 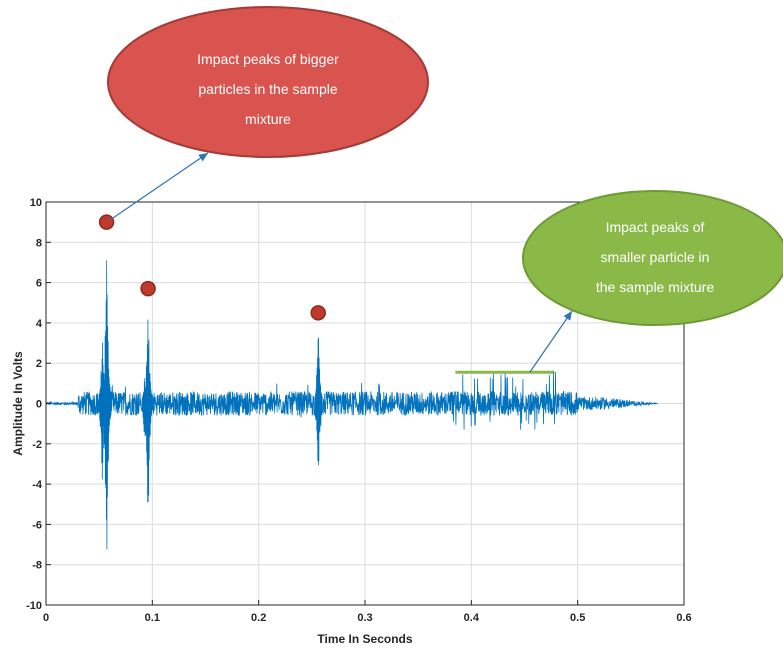 I want to click on x-tick-label: 0.1, so click(x=152, y=618).